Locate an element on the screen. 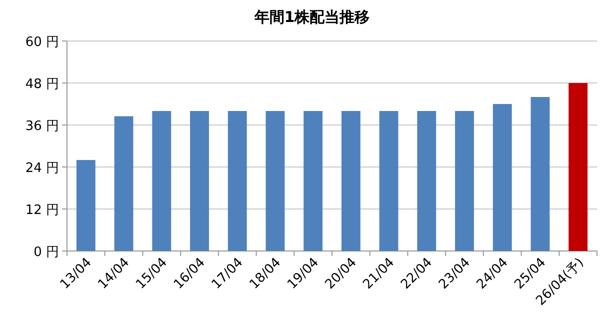  y-tick-label: 36 円 is located at coordinates (42, 126).